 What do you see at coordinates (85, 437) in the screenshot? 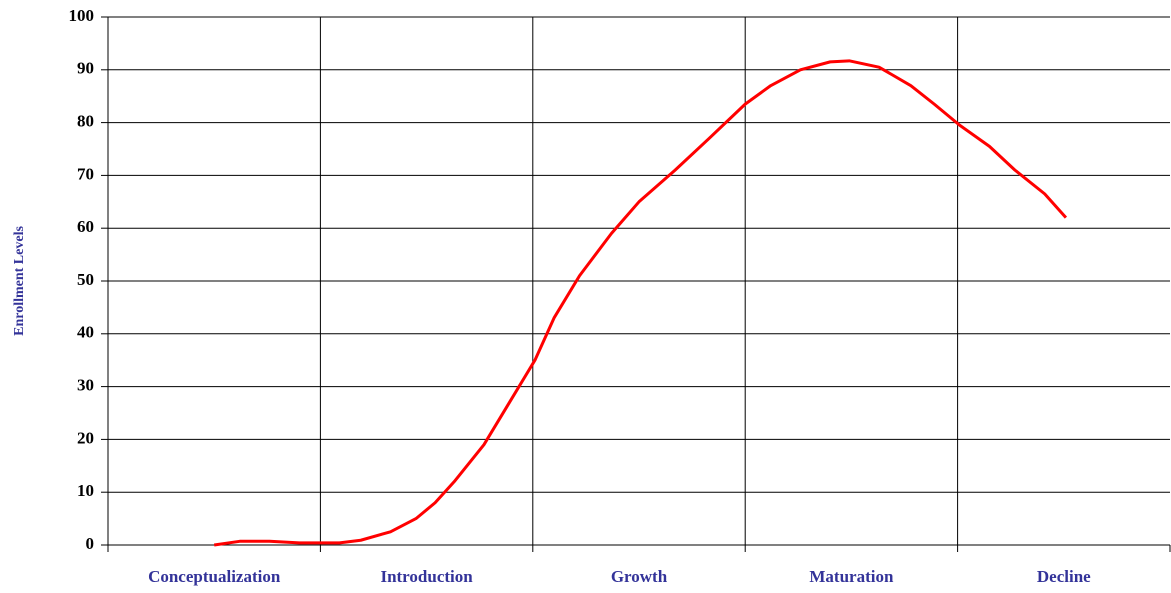
I see `y-tick-label: 20` at bounding box center [85, 437].